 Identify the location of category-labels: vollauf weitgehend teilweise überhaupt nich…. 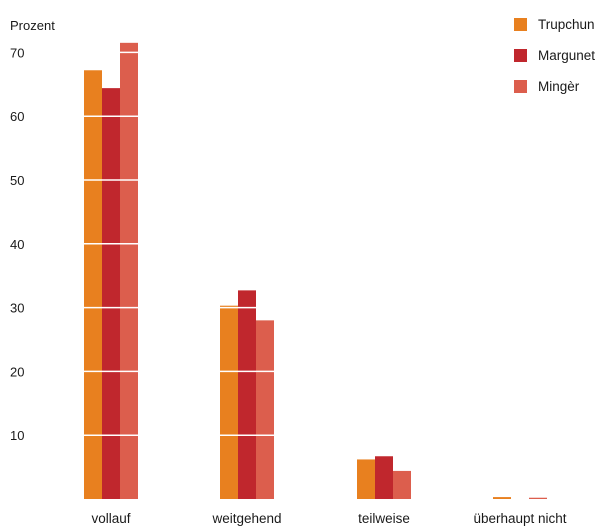
(328, 518).